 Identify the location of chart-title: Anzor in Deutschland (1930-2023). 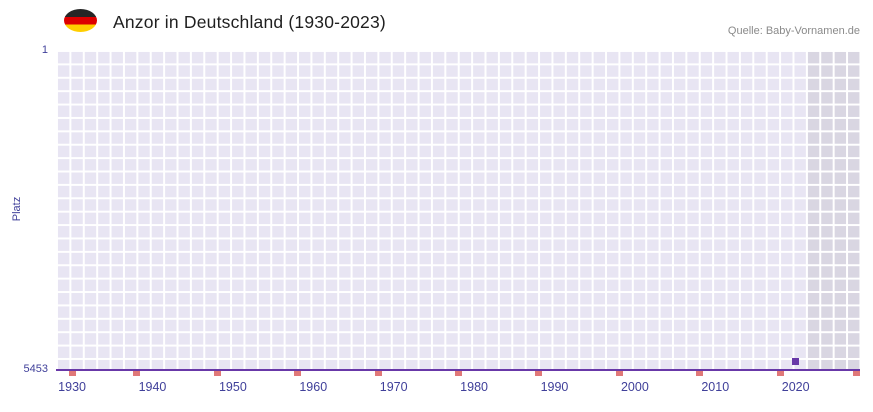
(249, 22).